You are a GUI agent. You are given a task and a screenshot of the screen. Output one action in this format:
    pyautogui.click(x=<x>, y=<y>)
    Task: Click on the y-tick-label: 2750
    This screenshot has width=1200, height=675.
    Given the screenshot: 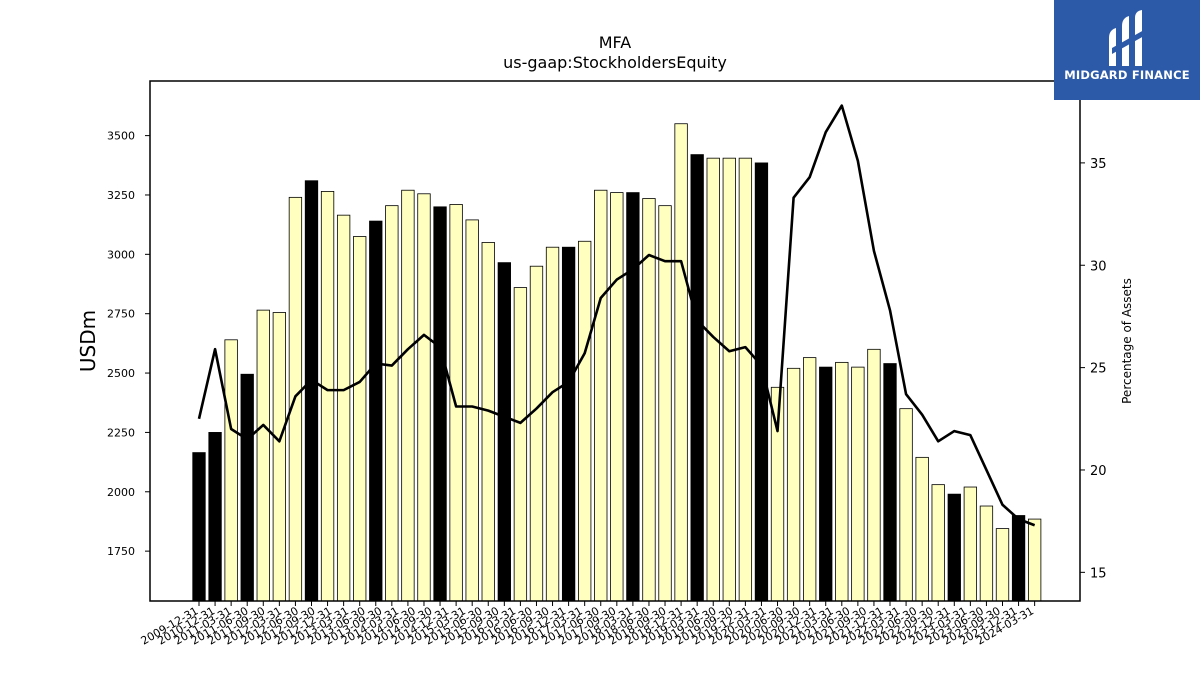 What is the action you would take?
    pyautogui.click(x=121, y=314)
    